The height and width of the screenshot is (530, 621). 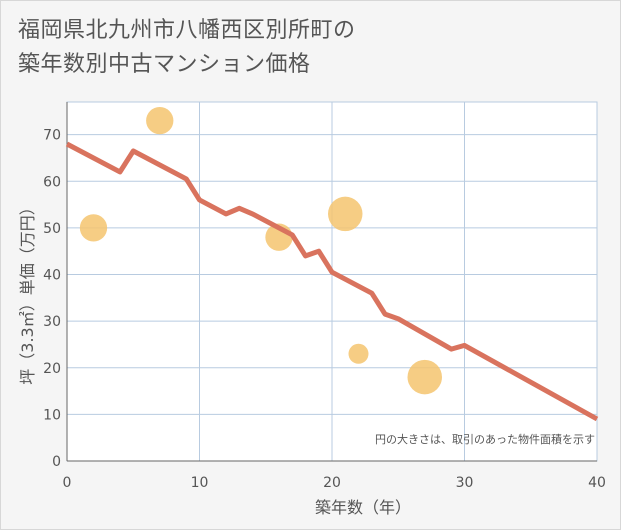 What do you see at coordinates (200, 483) in the screenshot?
I see `x-tick-label: 10` at bounding box center [200, 483].